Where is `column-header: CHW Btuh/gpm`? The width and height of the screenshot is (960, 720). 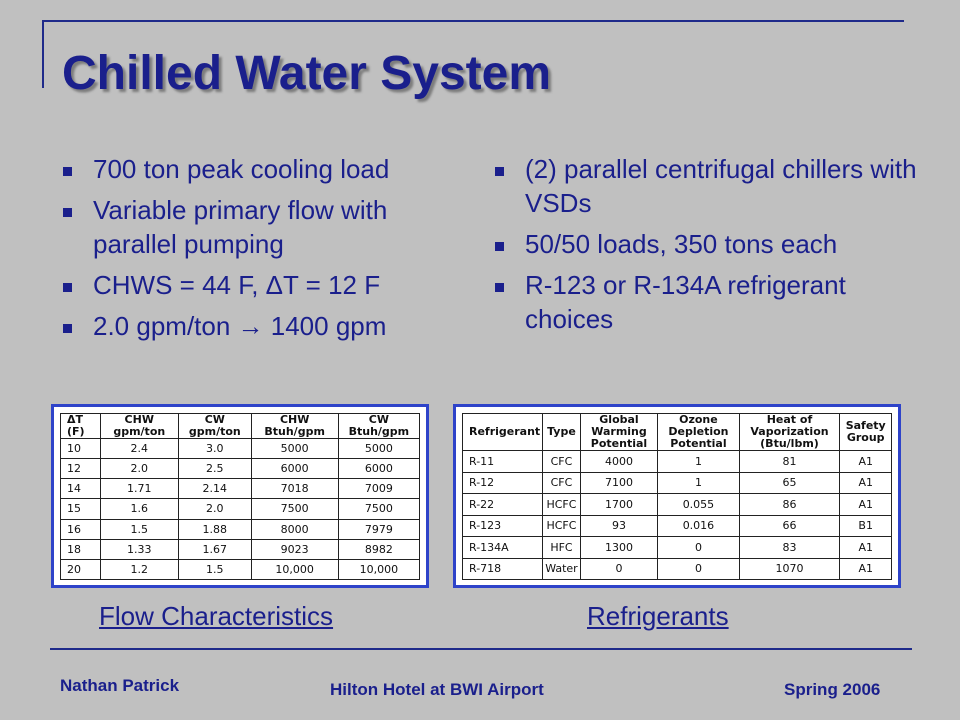 column-header: CHW Btuh/gpm is located at coordinates (294, 426).